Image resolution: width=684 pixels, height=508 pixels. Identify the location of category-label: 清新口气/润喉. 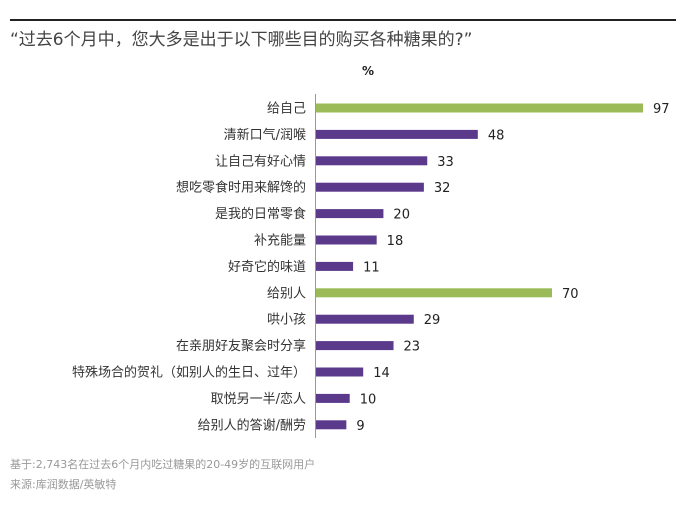
(265, 135).